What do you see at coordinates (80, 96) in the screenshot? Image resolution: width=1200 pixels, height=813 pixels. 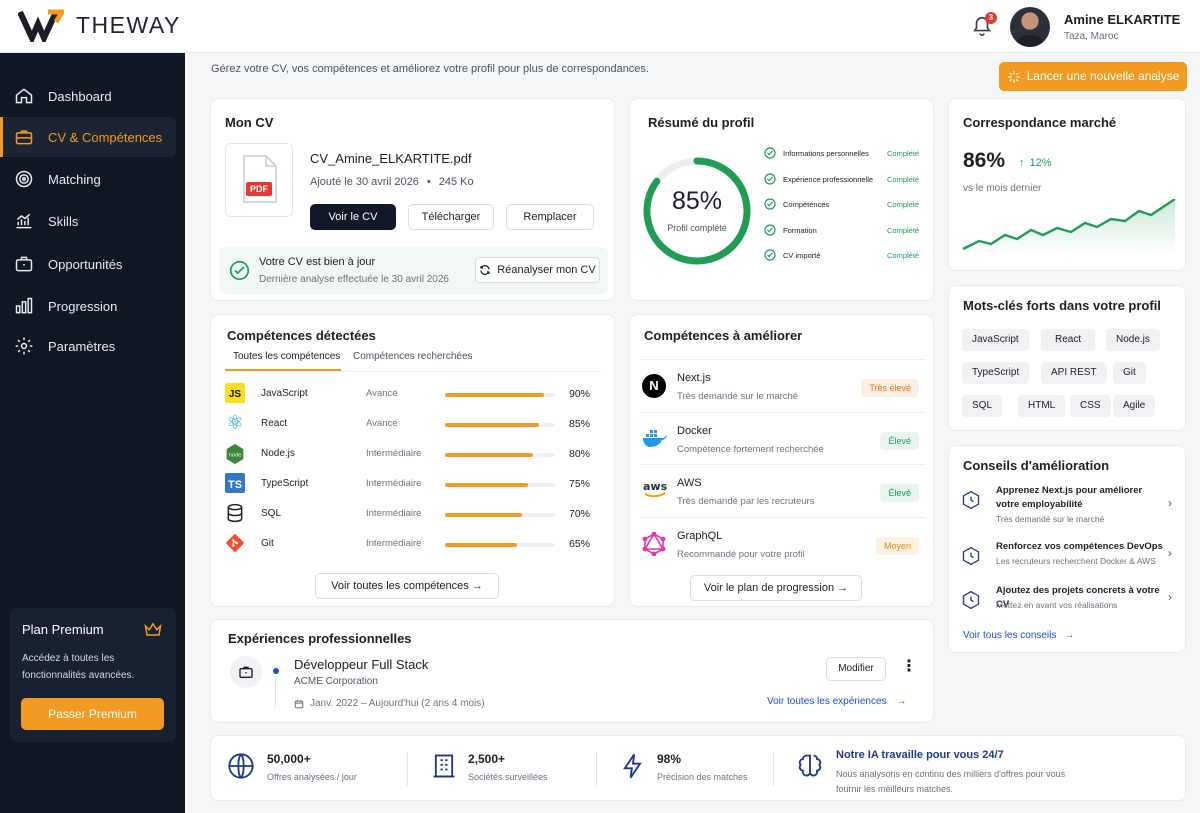 I see `sidebar-item-label: Dashboard` at bounding box center [80, 96].